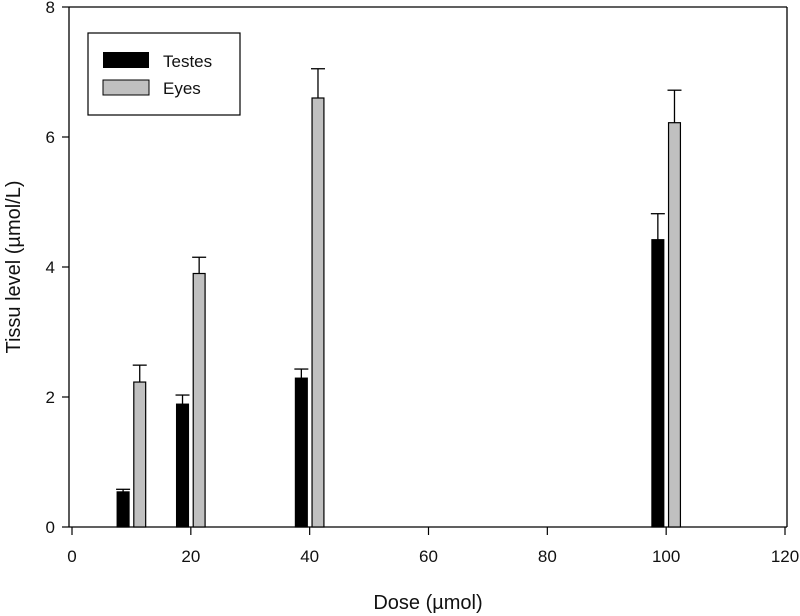 Image resolution: width=800 pixels, height=616 pixels. I want to click on legend: Testes Eyes, so click(164, 74).